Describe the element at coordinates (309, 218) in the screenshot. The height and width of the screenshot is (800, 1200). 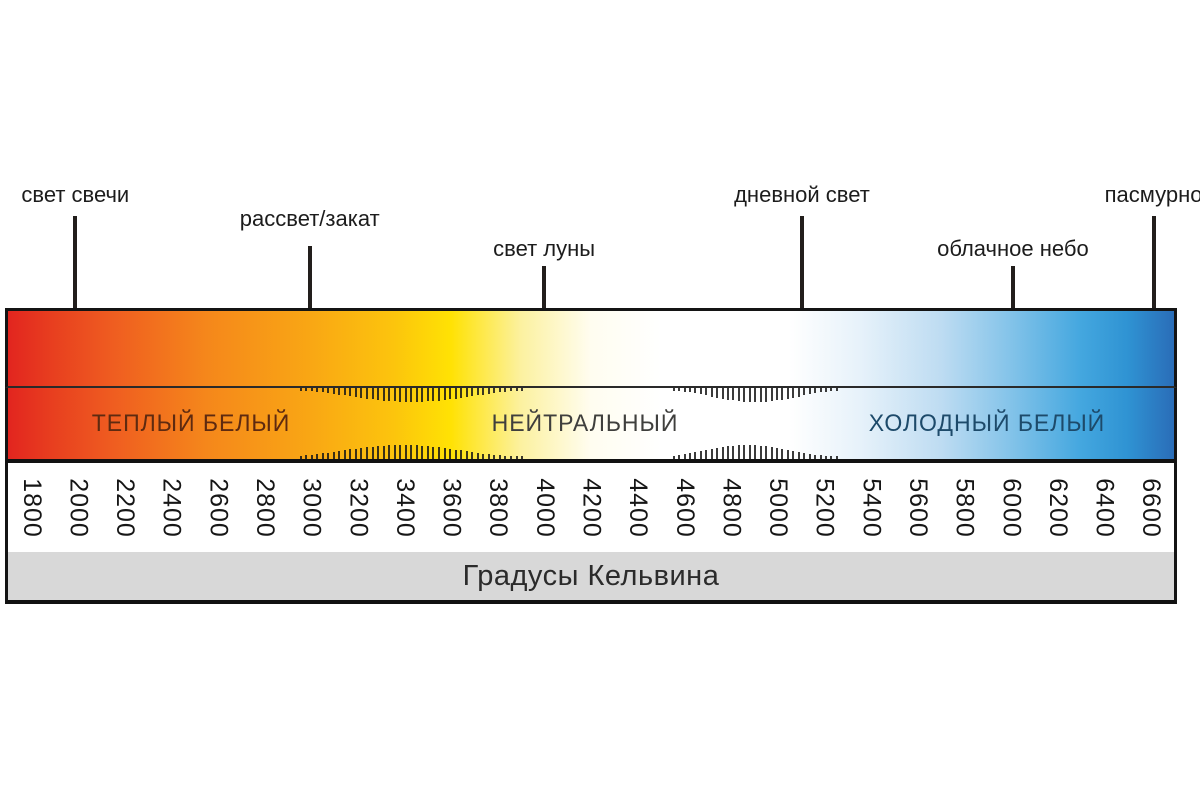
I see `callout-label-1: рассвет/закат` at that location.